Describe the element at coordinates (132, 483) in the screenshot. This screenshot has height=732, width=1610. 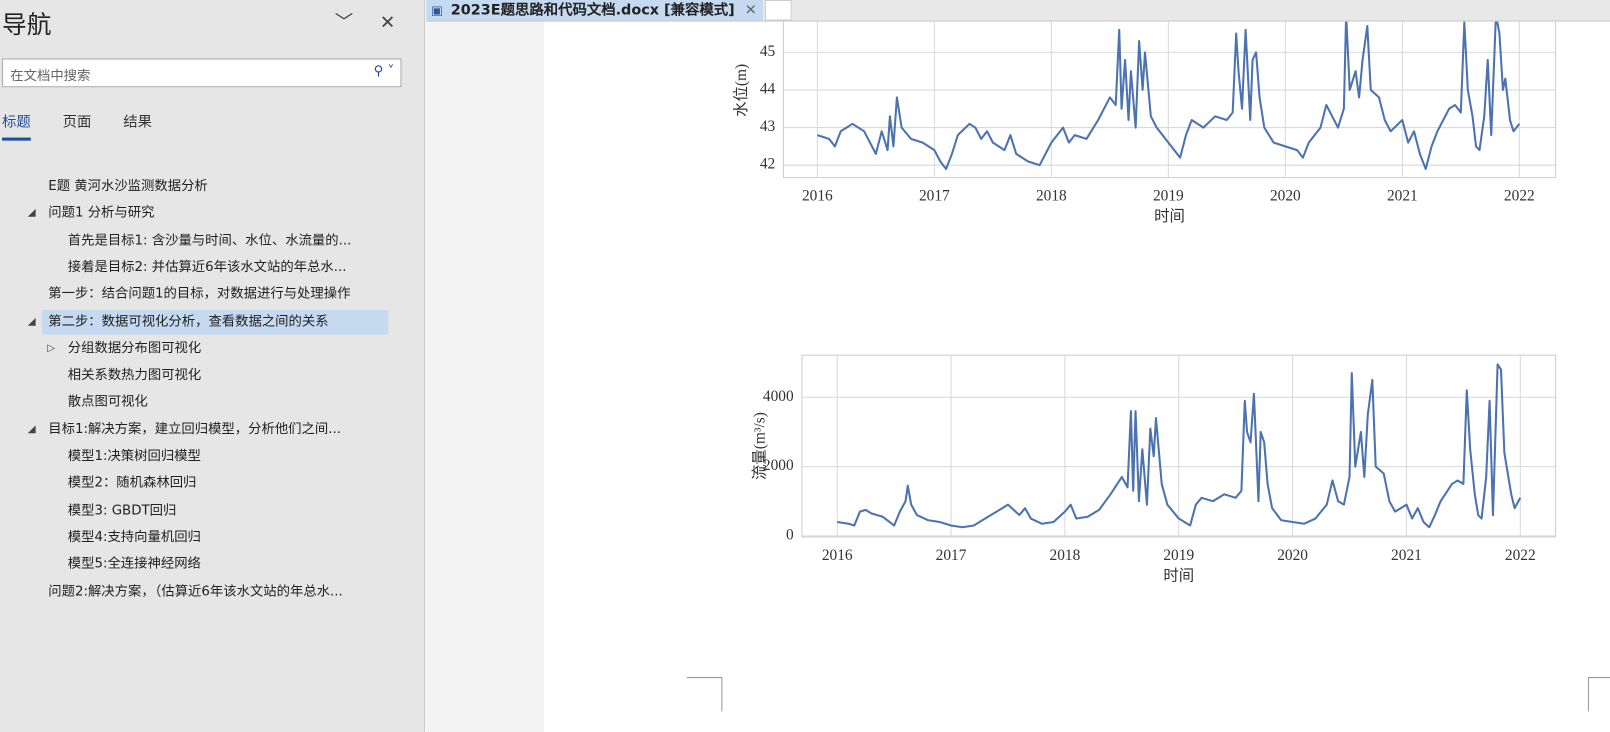
I see `heading-item: 模型2：随机森林回归` at that location.